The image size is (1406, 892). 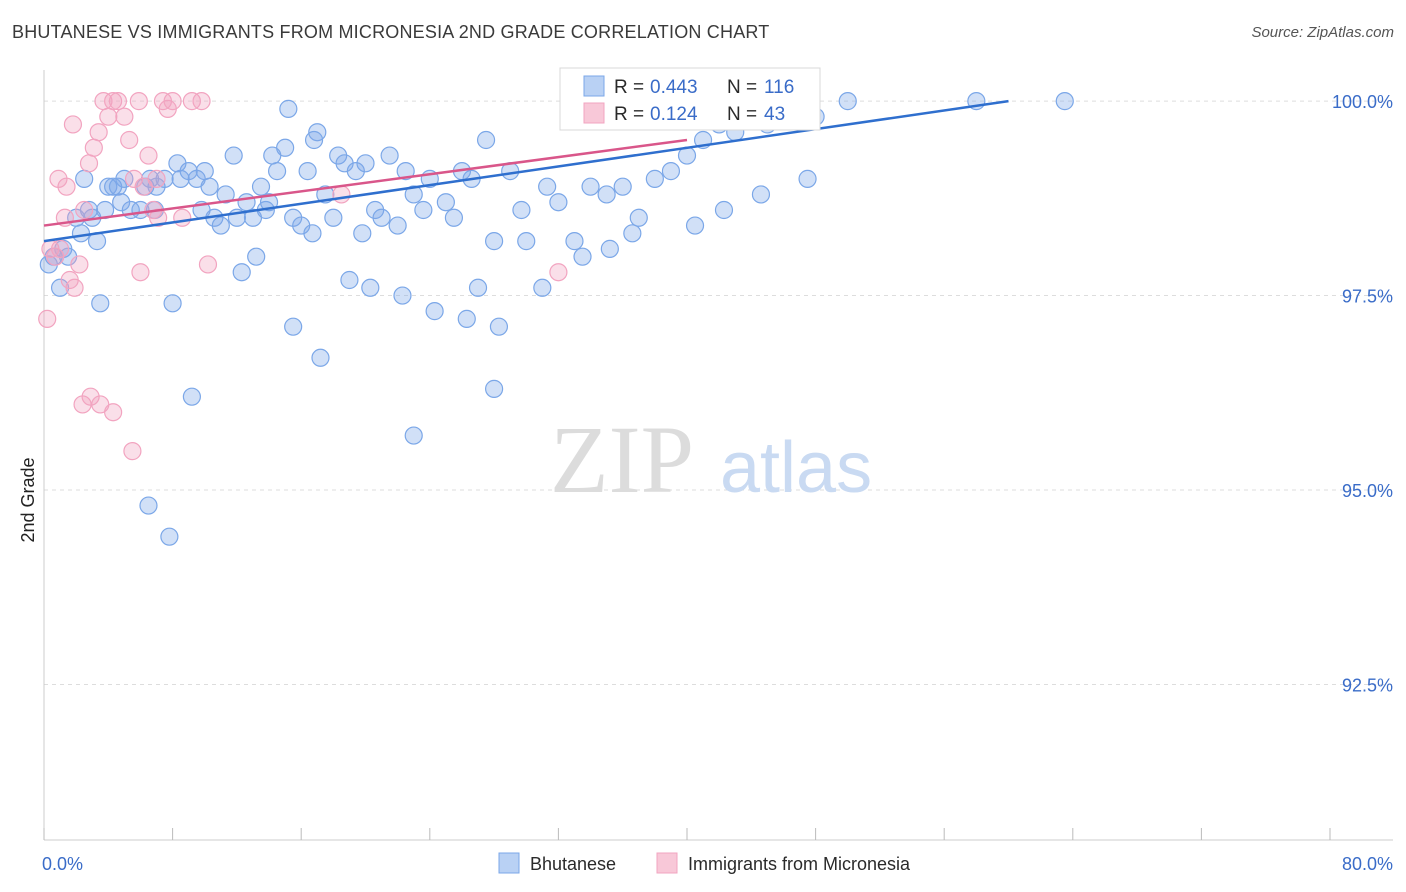 What do you see at coordinates (1367, 864) in the screenshot?
I see `x-tick-max: 80.0%` at bounding box center [1367, 864].